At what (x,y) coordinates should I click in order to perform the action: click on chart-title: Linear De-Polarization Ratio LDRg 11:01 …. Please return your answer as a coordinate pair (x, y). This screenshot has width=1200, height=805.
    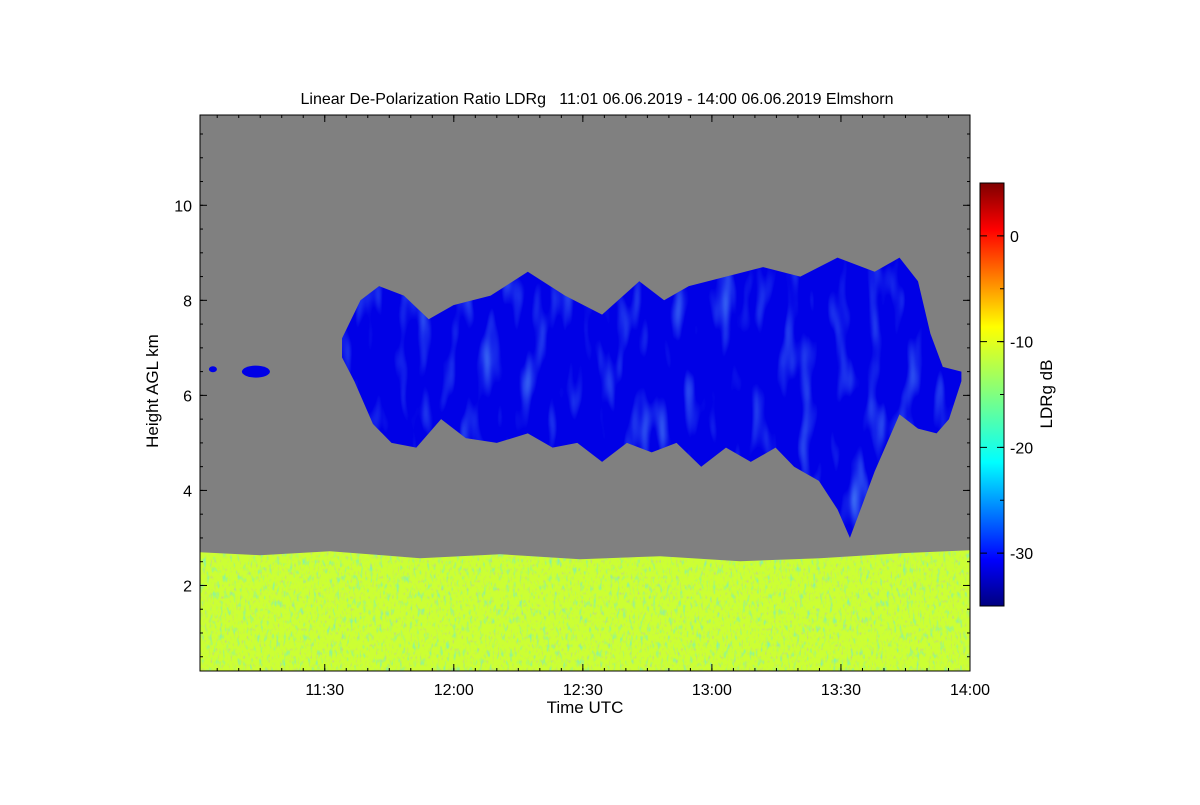
    Looking at the image, I should click on (597, 99).